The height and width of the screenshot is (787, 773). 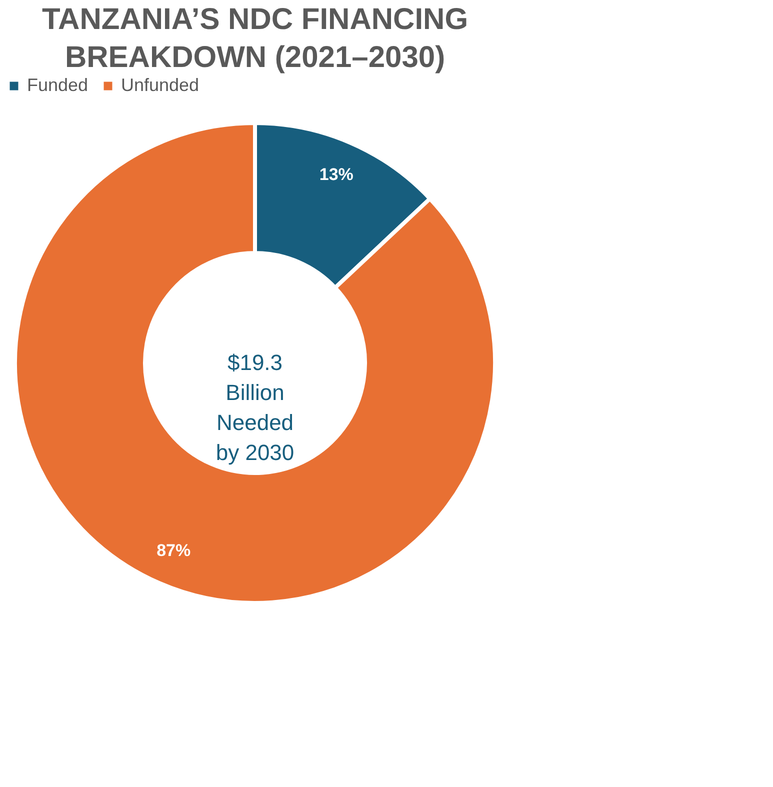 What do you see at coordinates (160, 85) in the screenshot?
I see `legend-label: Unfunded` at bounding box center [160, 85].